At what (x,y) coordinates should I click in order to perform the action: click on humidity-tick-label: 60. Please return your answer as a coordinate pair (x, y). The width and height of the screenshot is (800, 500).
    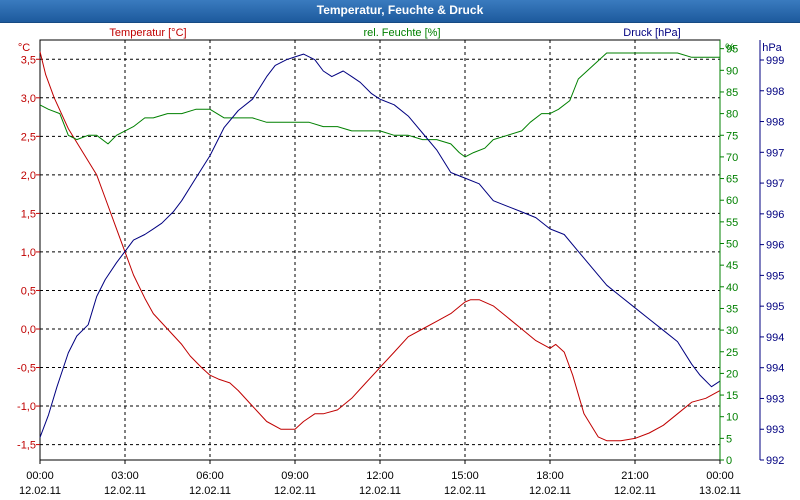
    Looking at the image, I should click on (732, 201).